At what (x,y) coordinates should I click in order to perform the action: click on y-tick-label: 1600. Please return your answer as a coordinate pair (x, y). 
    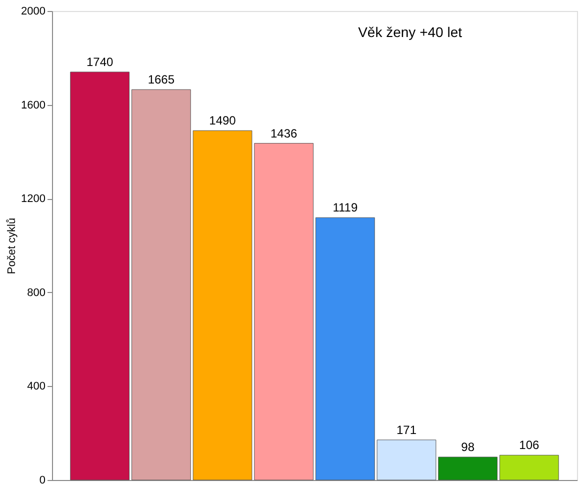
    Looking at the image, I should click on (33, 105).